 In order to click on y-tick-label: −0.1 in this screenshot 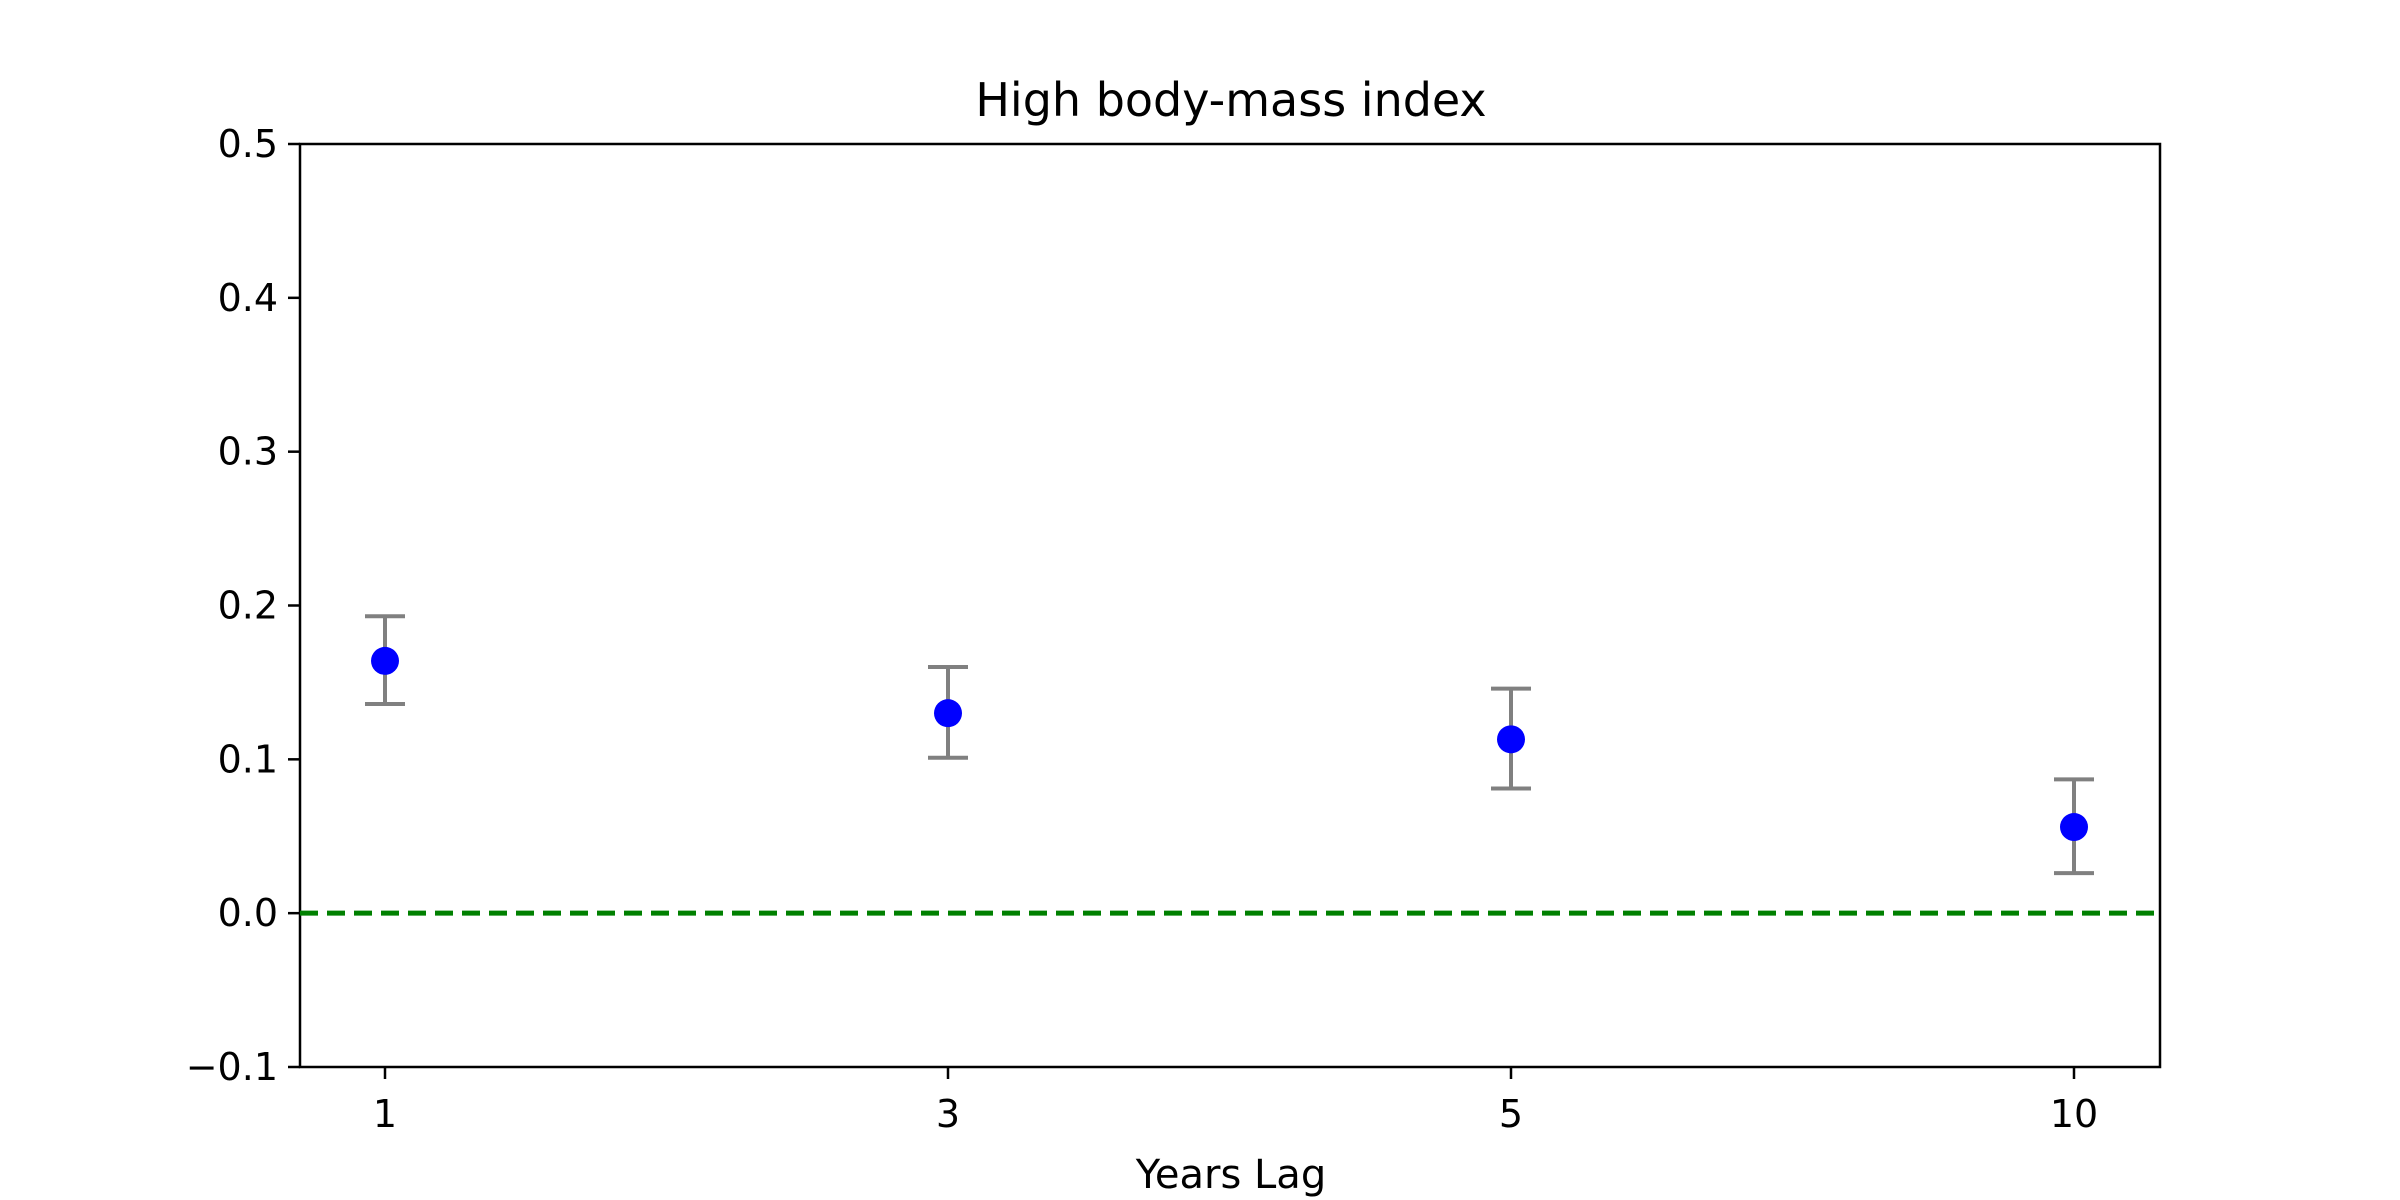, I will do `click(232, 1067)`.